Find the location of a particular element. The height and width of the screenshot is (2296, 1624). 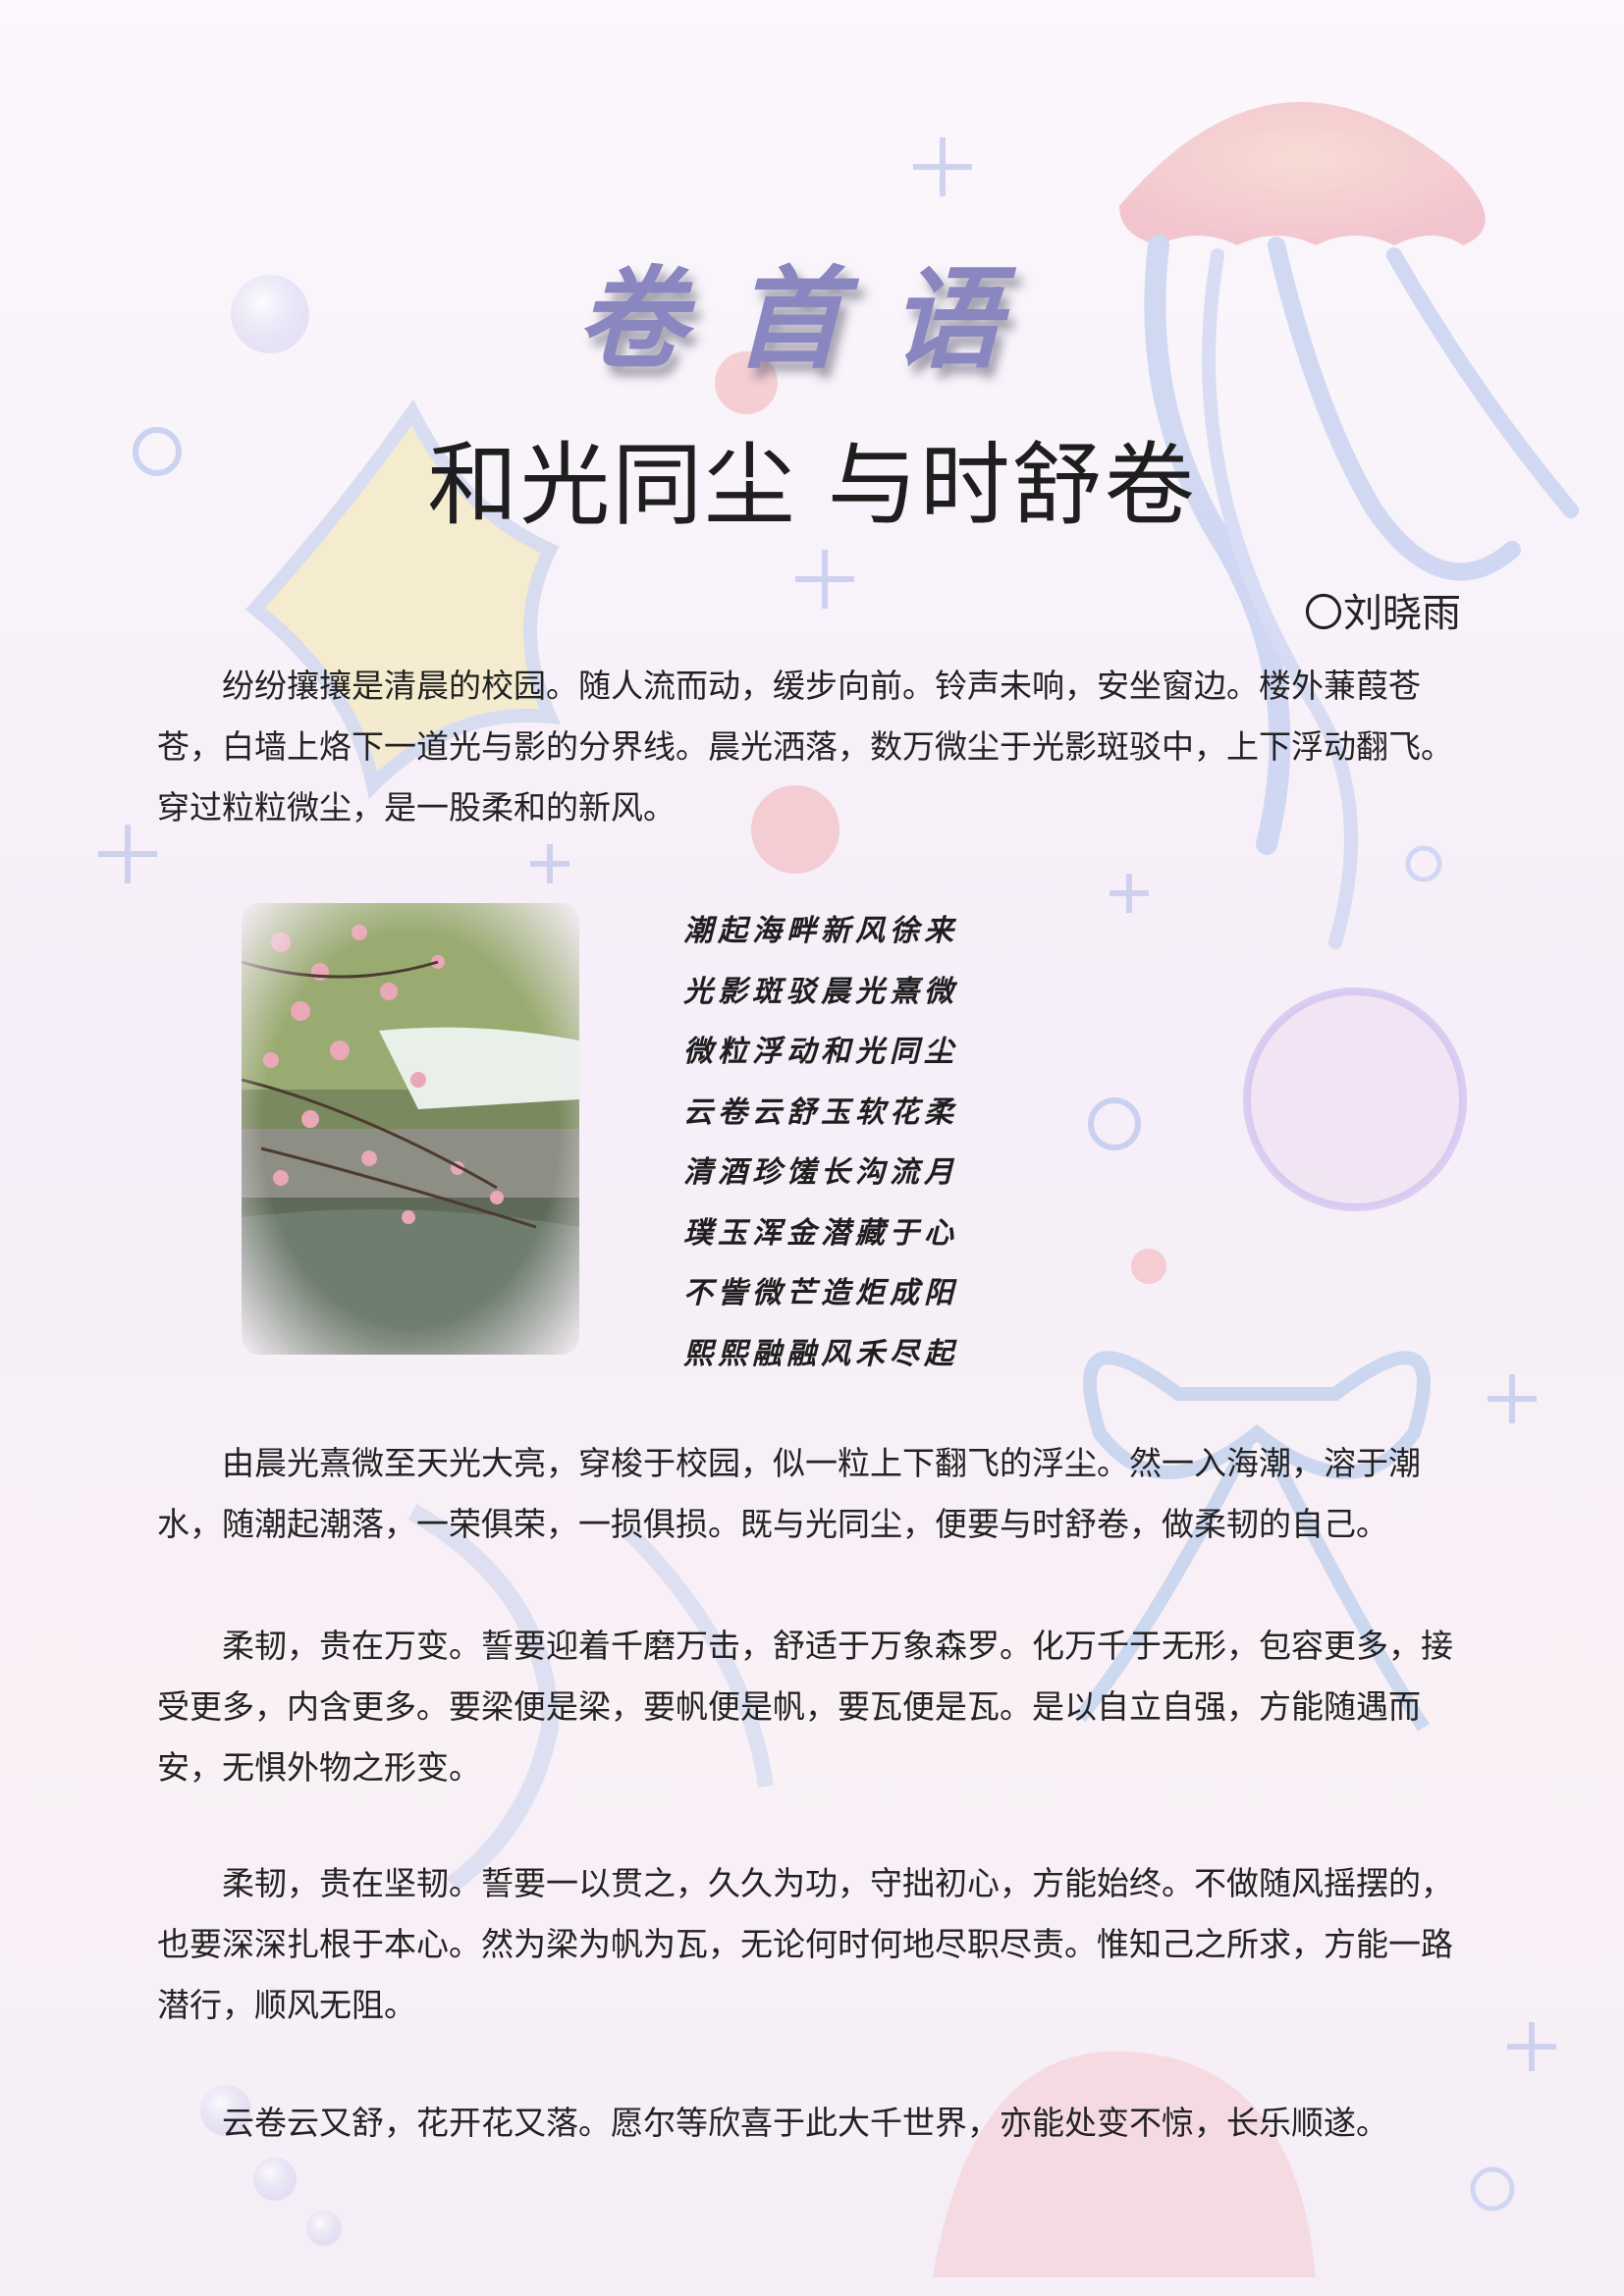

blossom-photo is located at coordinates (410, 1129).